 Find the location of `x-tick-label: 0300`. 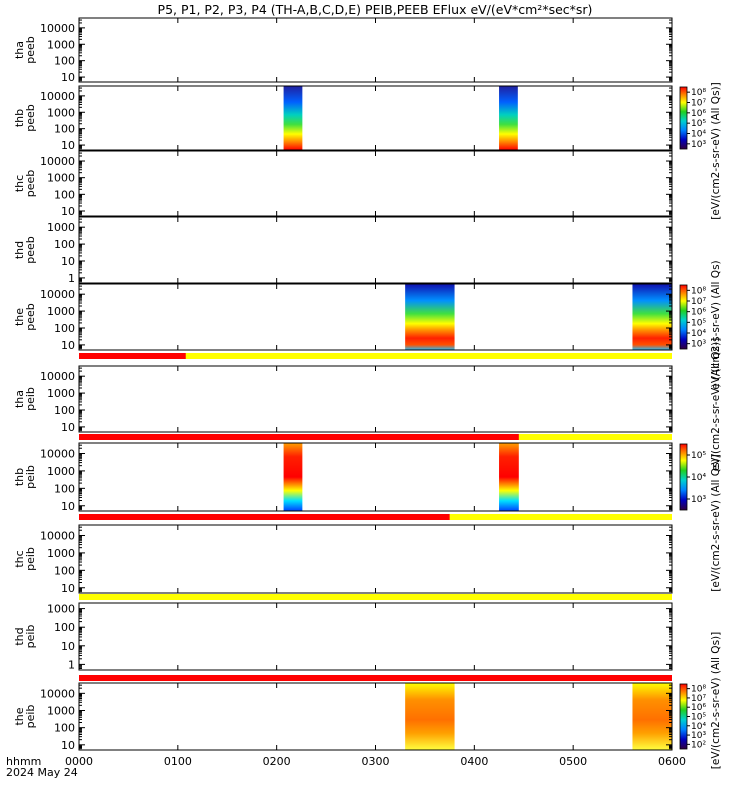

x-tick-label: 0300 is located at coordinates (376, 761).